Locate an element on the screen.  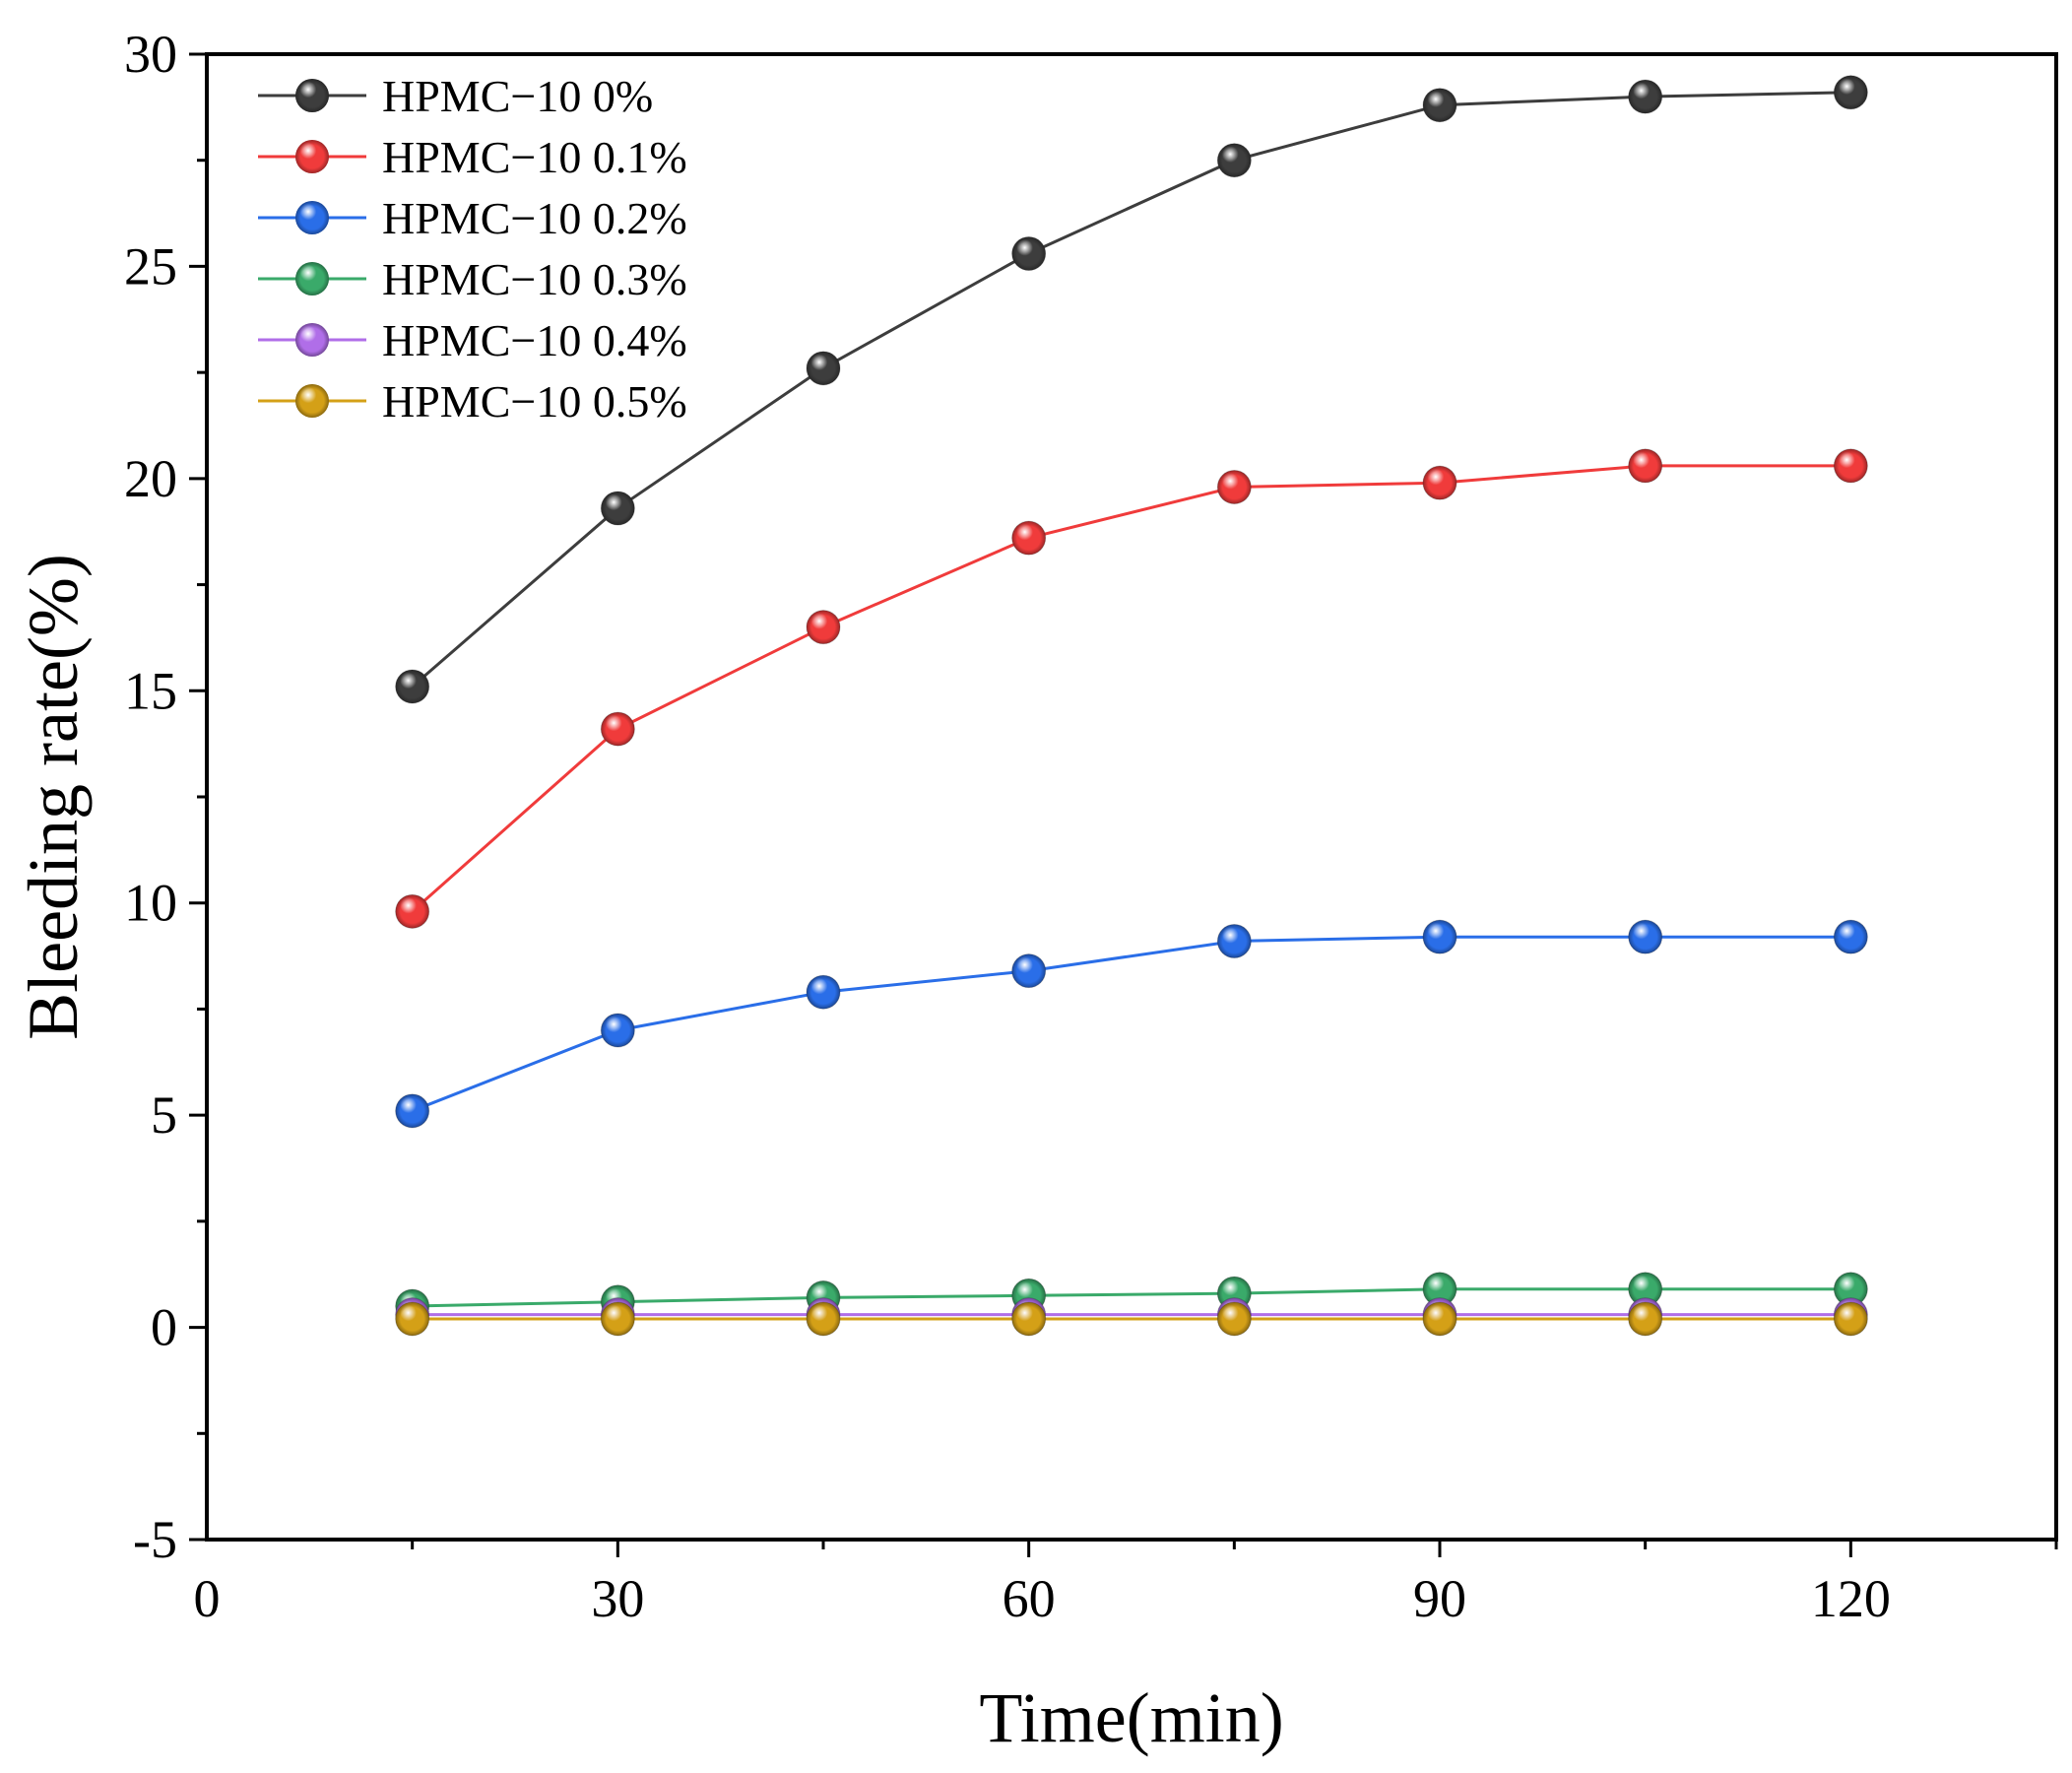
legend-label: HPMC−10 0.1% is located at coordinates (534, 157).